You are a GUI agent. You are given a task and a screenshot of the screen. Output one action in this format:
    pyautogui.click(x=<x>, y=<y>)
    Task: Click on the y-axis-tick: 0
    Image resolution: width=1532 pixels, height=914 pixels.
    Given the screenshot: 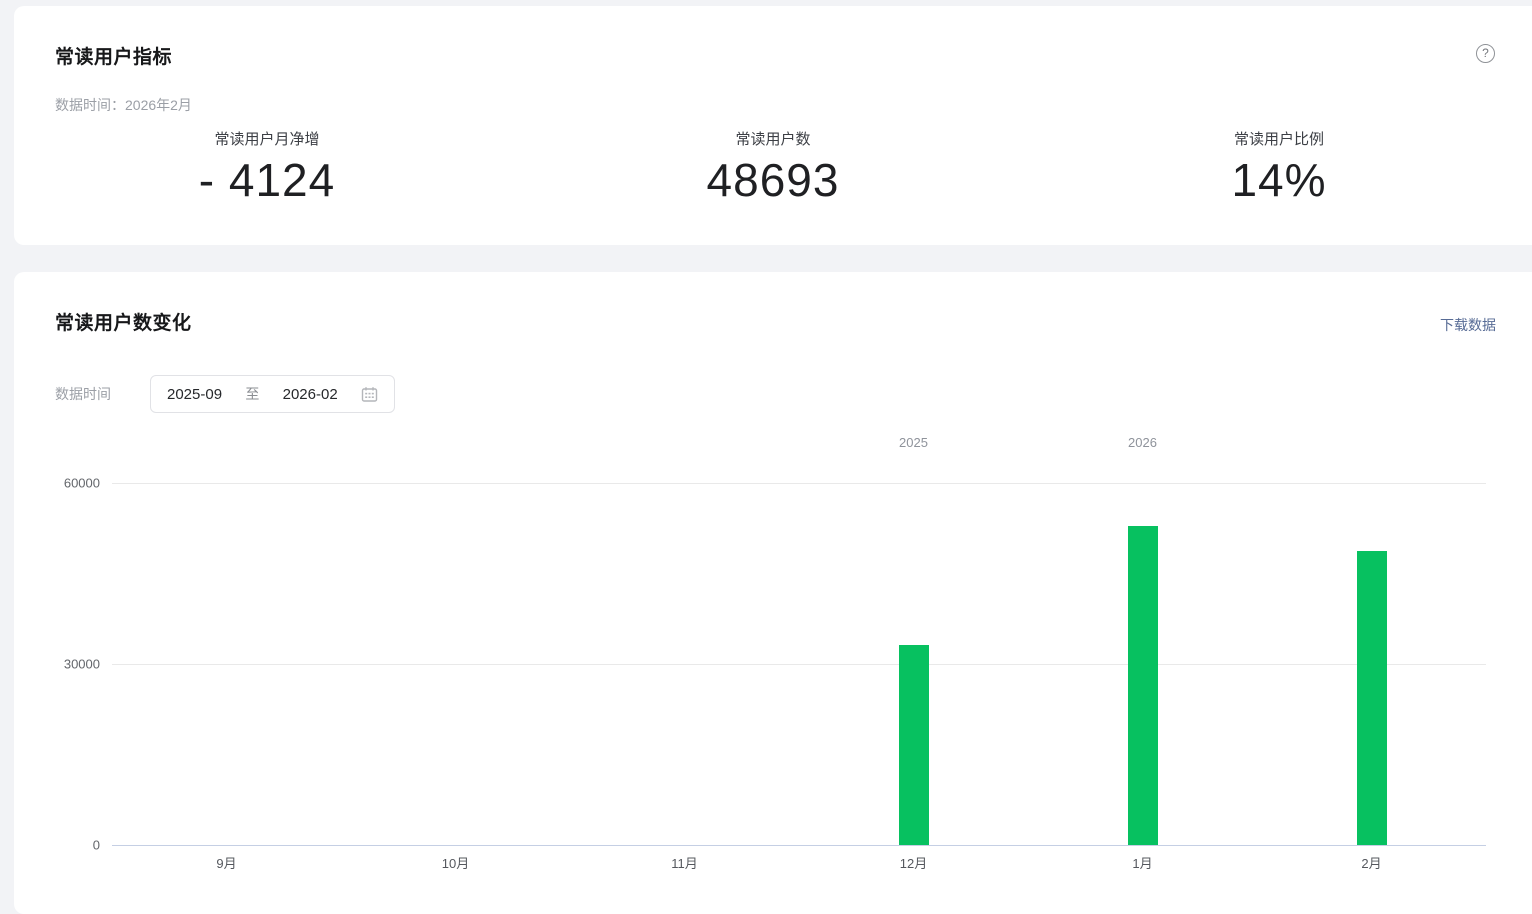 What is the action you would take?
    pyautogui.click(x=96, y=845)
    